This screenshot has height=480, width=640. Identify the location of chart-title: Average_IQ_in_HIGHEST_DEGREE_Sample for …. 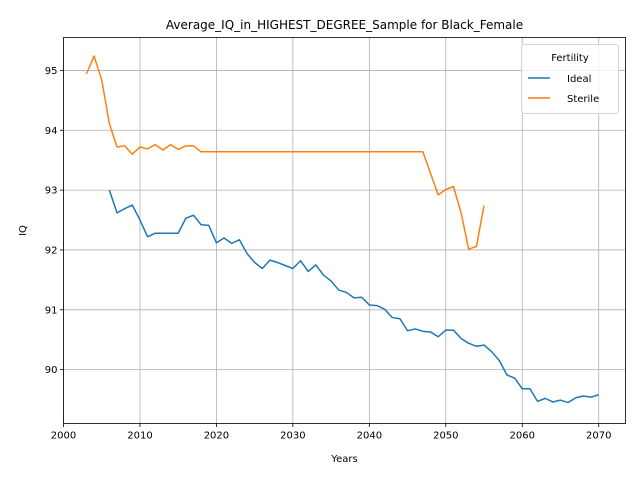
(344, 25).